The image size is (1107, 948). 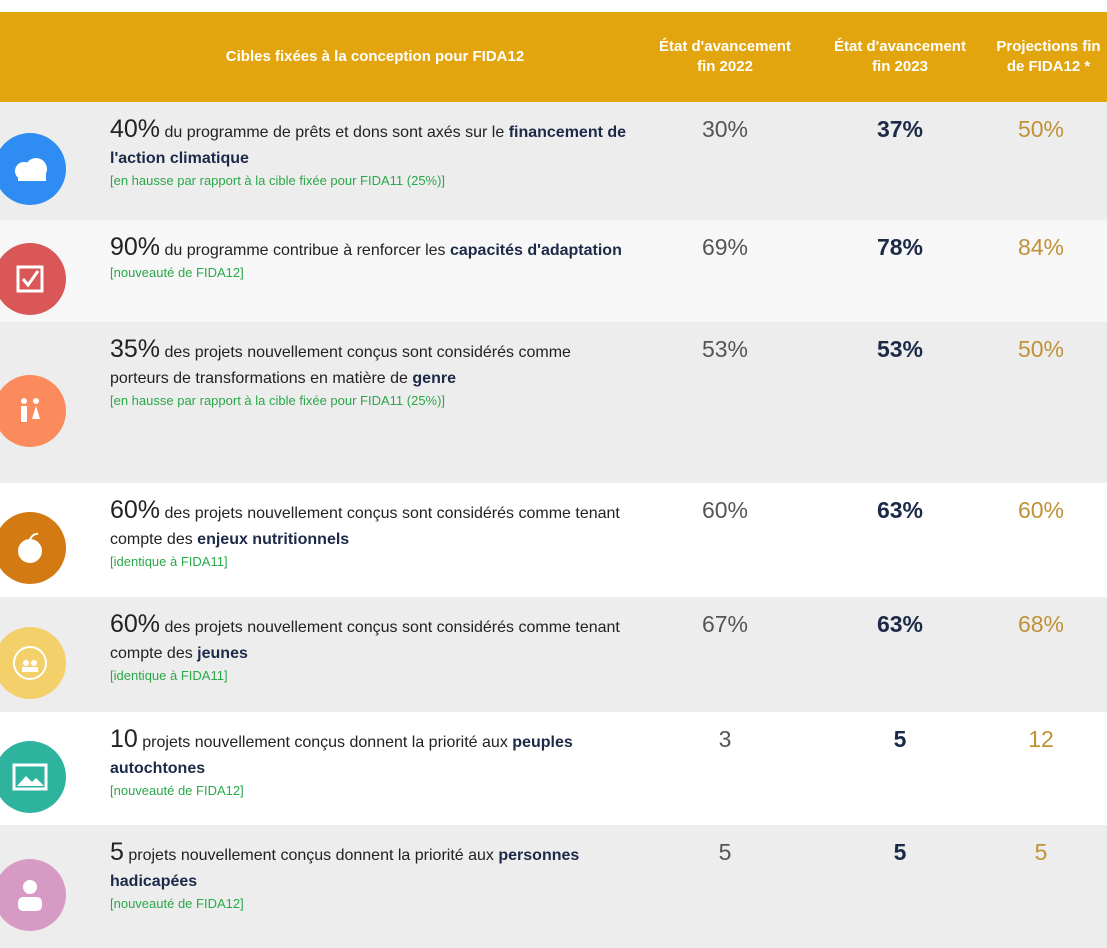 I want to click on value-cell: 69%, so click(x=725, y=247).